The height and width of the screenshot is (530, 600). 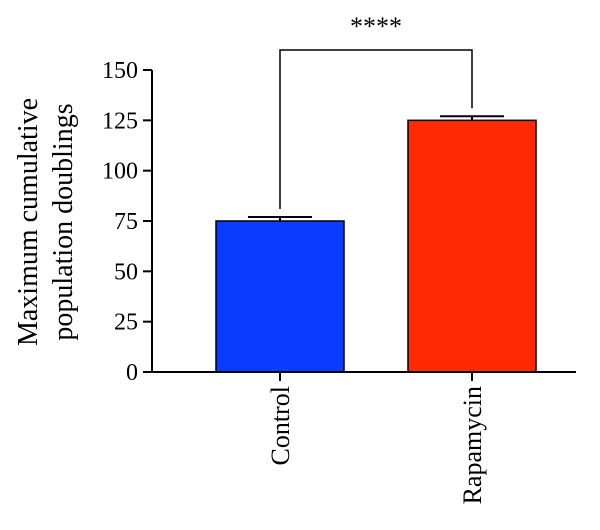 I want to click on significance-bracket: ****, so click(x=376, y=110).